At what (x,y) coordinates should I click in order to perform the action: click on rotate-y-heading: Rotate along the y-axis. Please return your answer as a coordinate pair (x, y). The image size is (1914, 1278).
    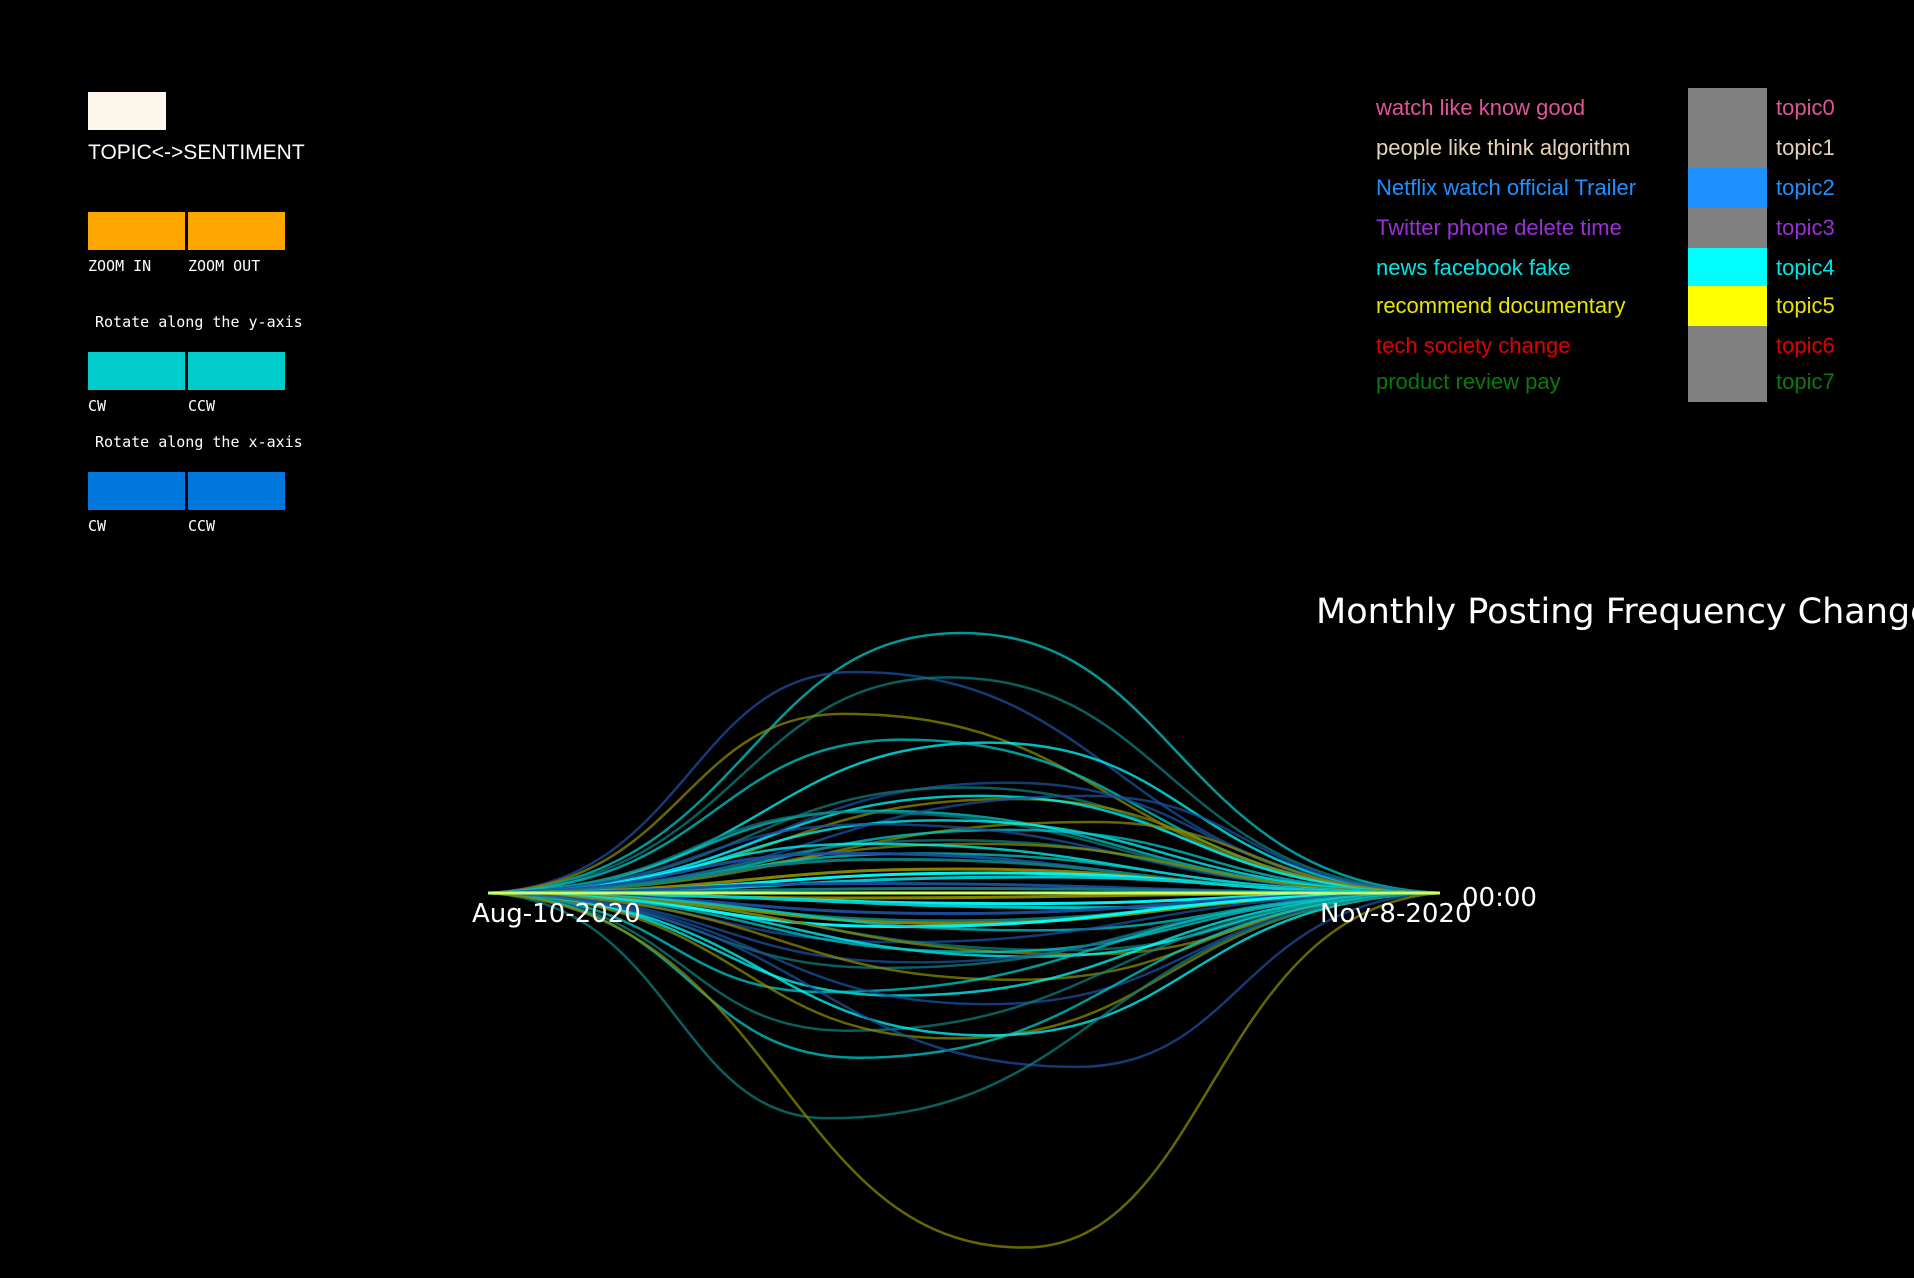
    Looking at the image, I should click on (199, 322).